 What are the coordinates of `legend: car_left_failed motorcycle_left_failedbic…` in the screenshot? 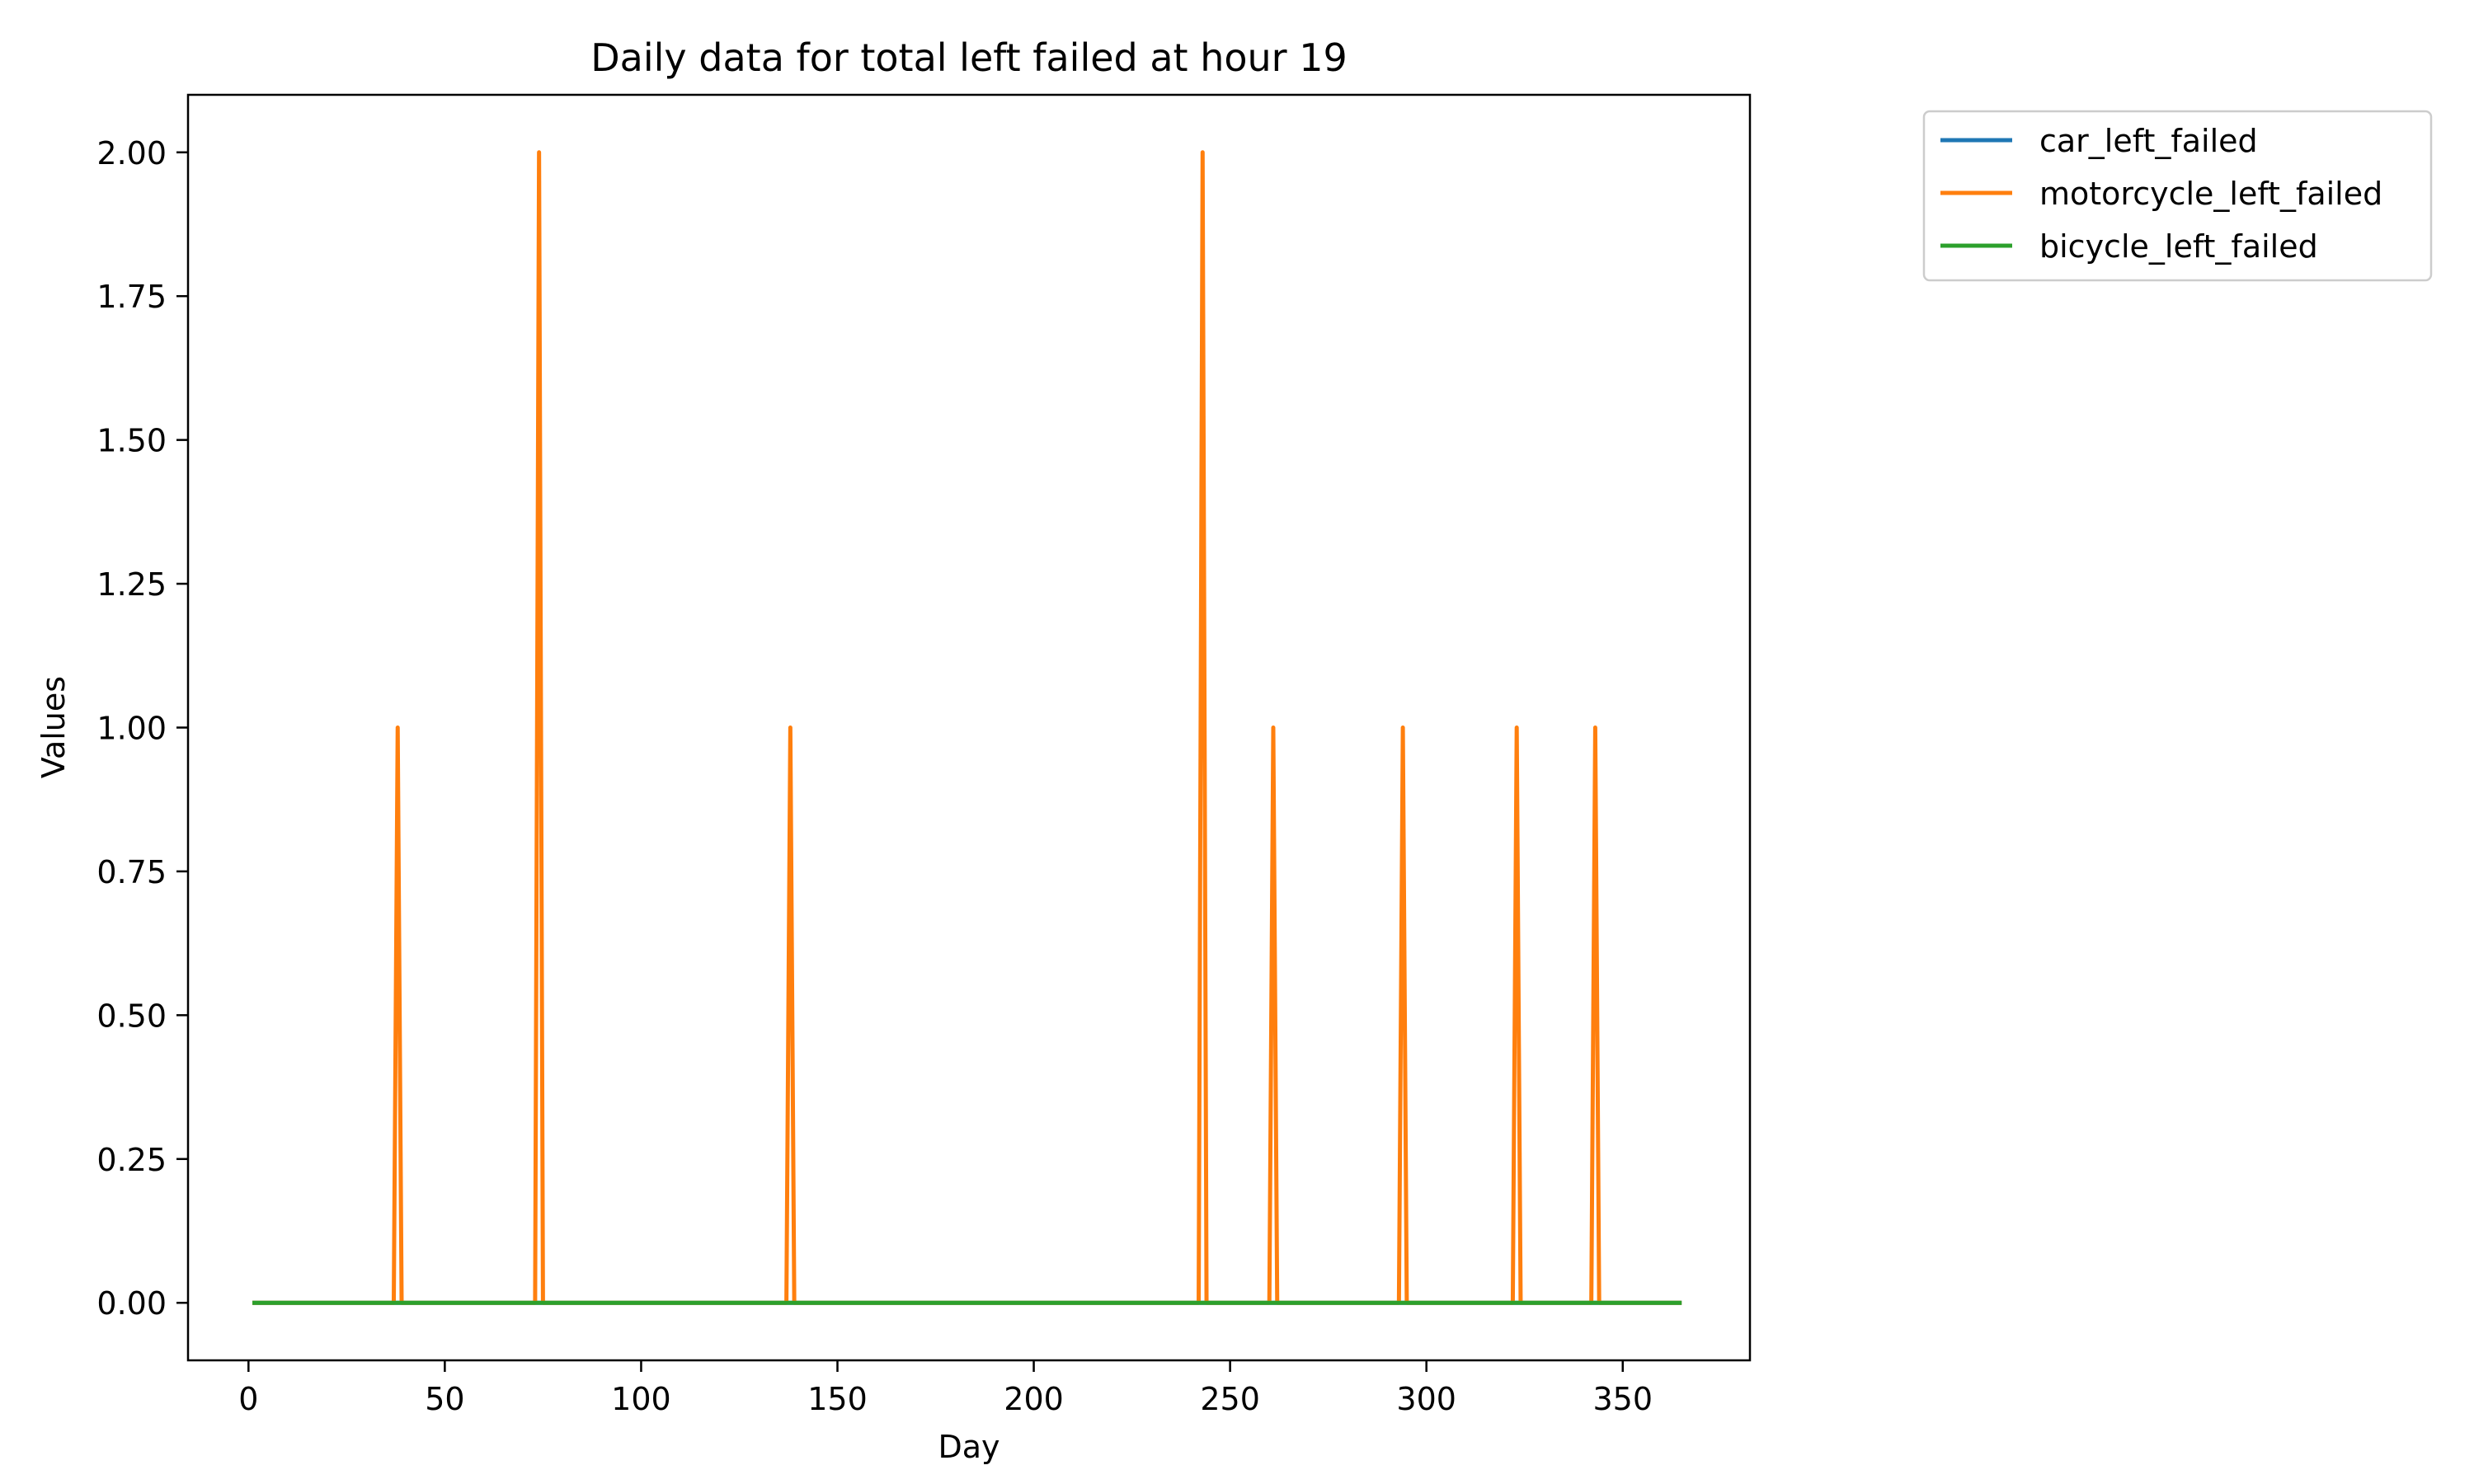 It's located at (2177, 196).